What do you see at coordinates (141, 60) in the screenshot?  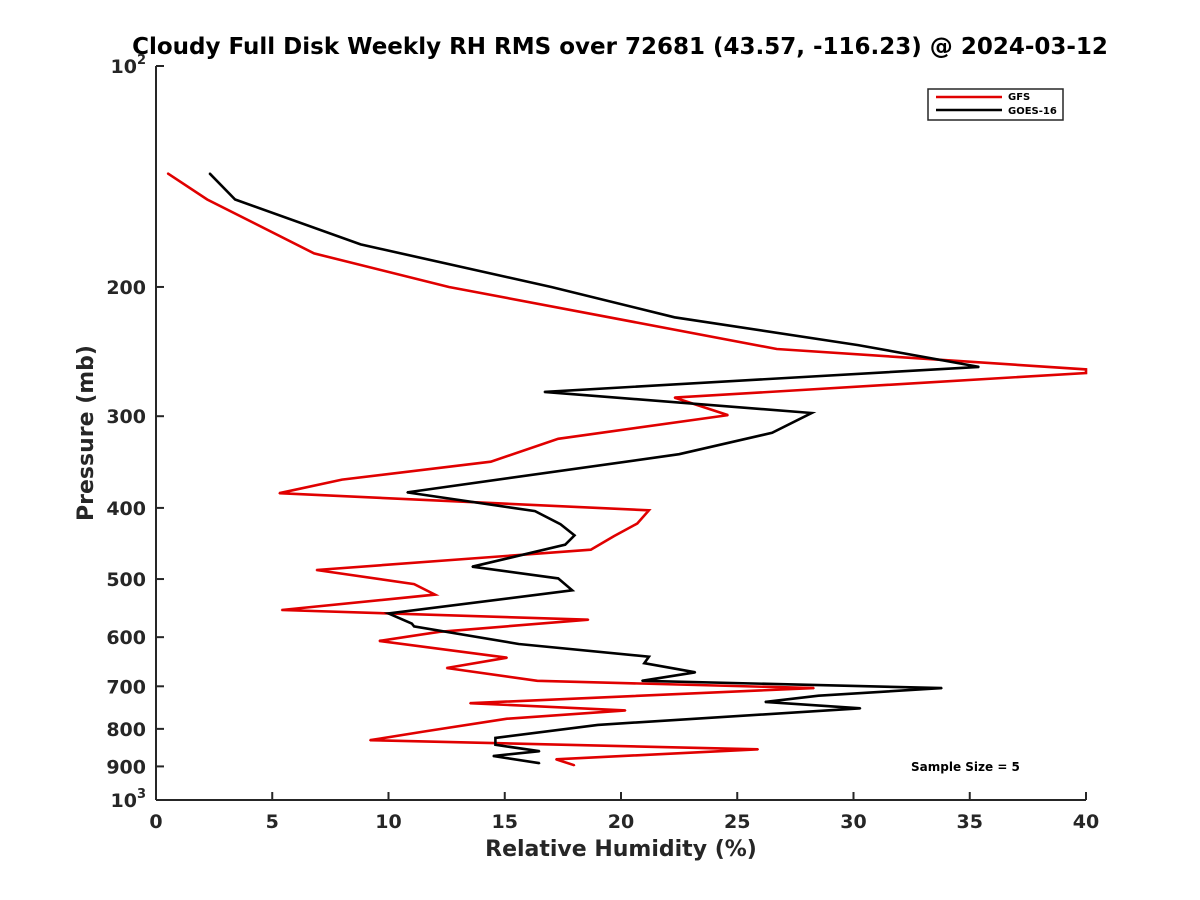 I see `y-tick-exponent: 2` at bounding box center [141, 60].